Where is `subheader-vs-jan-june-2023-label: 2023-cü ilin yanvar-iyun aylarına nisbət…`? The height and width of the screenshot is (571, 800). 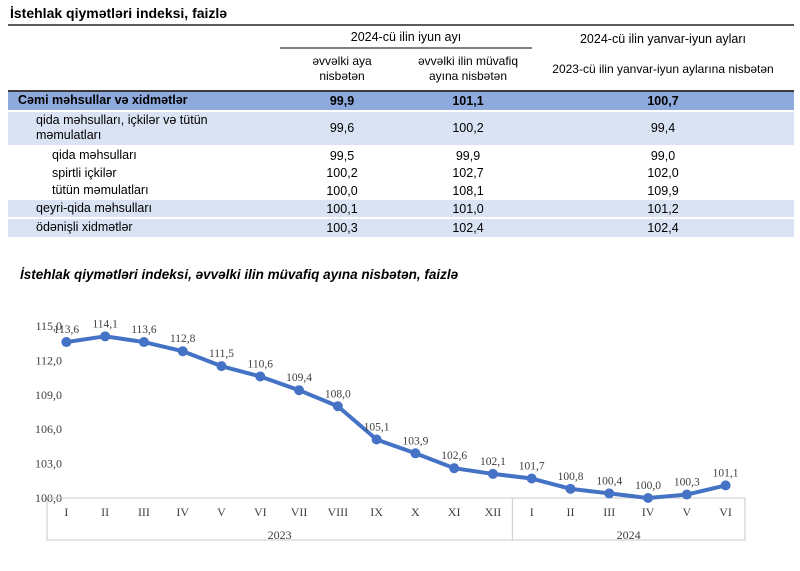
subheader-vs-jan-june-2023-label: 2023-cü ilin yanvar-iyun aylarına nisbət… is located at coordinates (663, 68).